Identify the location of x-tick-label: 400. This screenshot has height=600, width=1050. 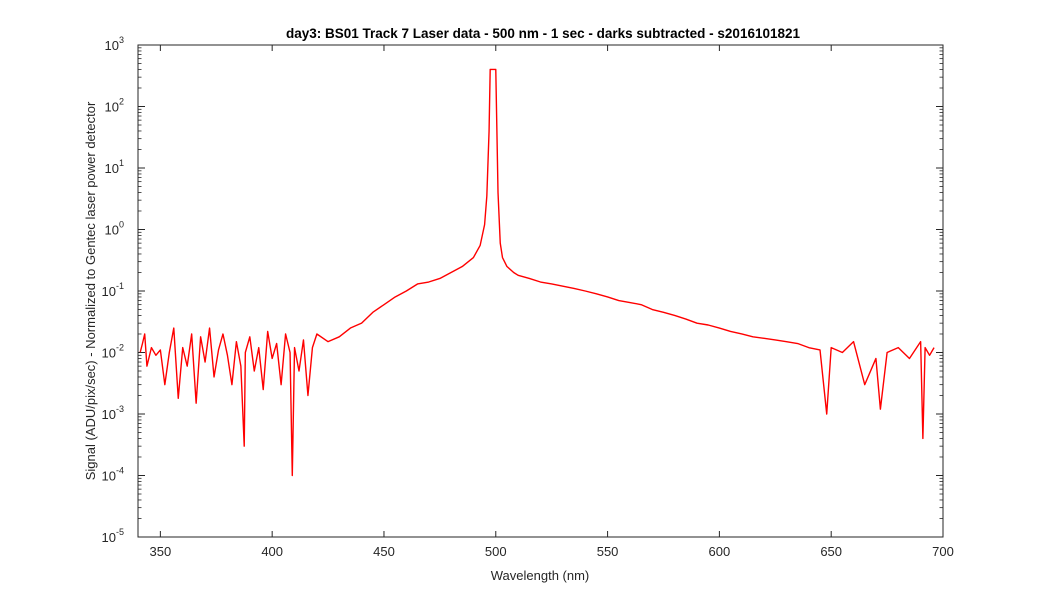
(272, 551).